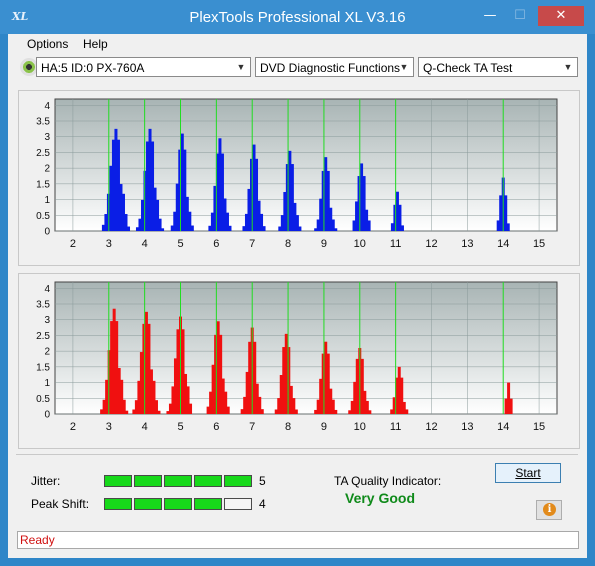  Describe the element at coordinates (539, 427) in the screenshot. I see `x-tick-label: 15` at that location.